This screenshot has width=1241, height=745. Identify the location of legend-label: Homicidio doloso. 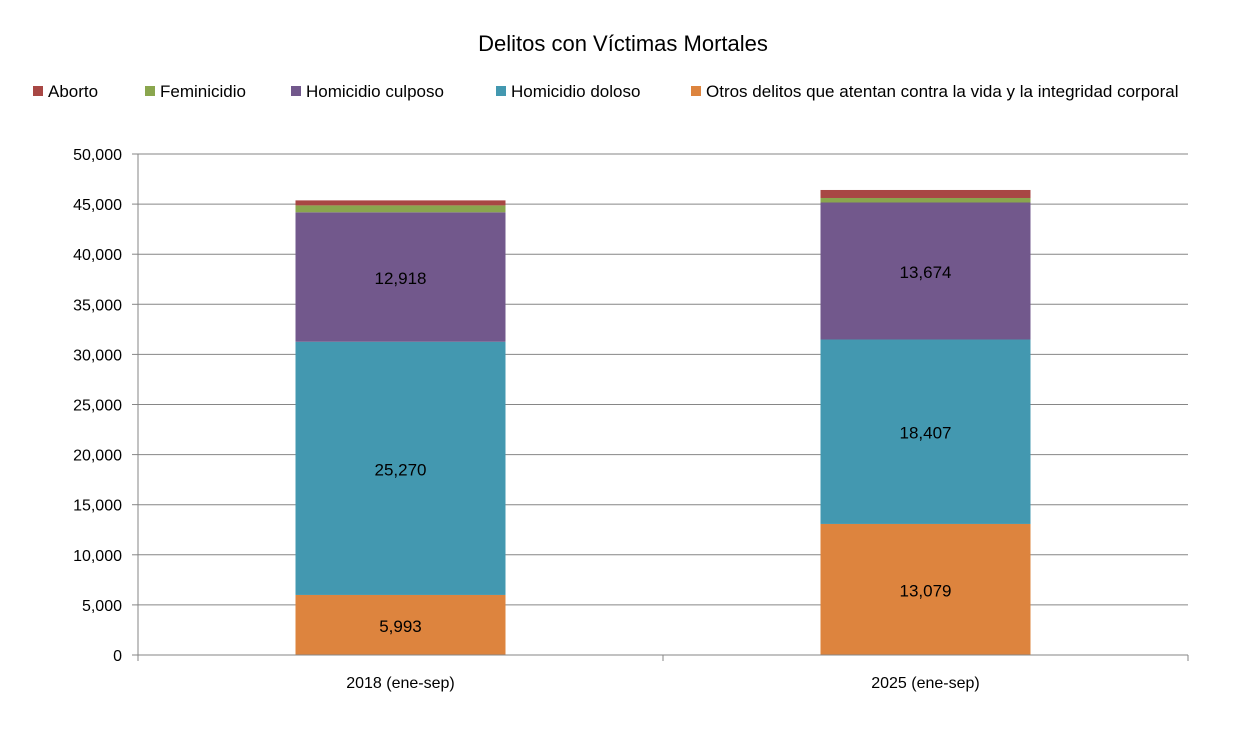
(575, 91).